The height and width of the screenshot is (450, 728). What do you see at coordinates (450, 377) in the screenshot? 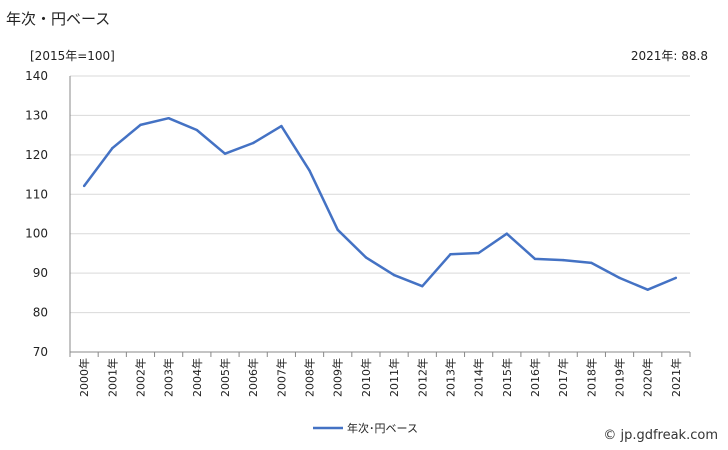
I see `x-tick-label: 2013年` at bounding box center [450, 377].